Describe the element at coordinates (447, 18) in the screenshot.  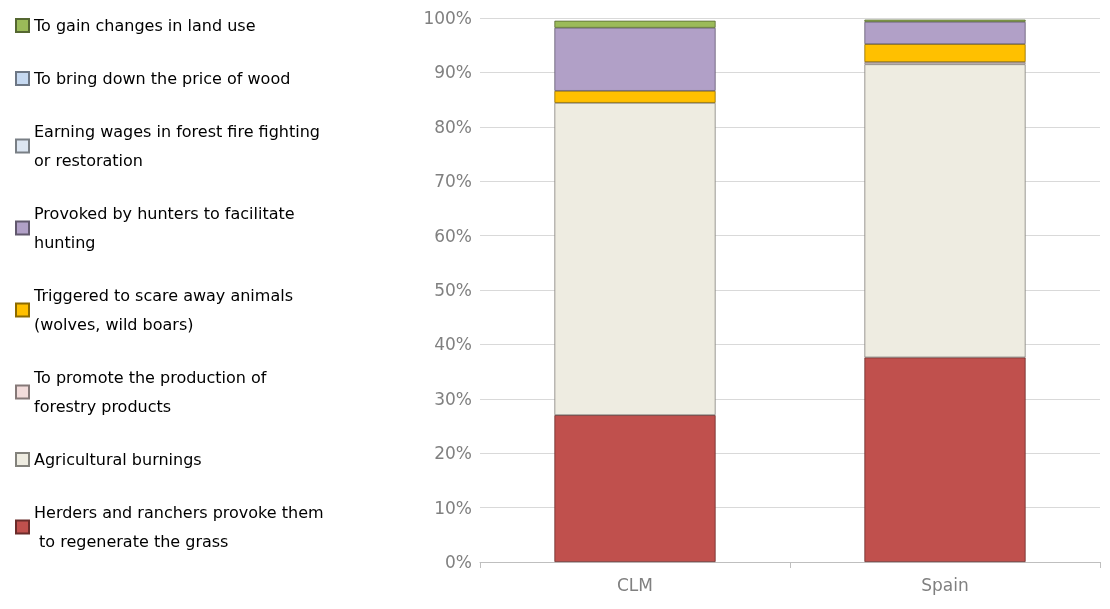
I see `y-tick-label: 100%` at that location.